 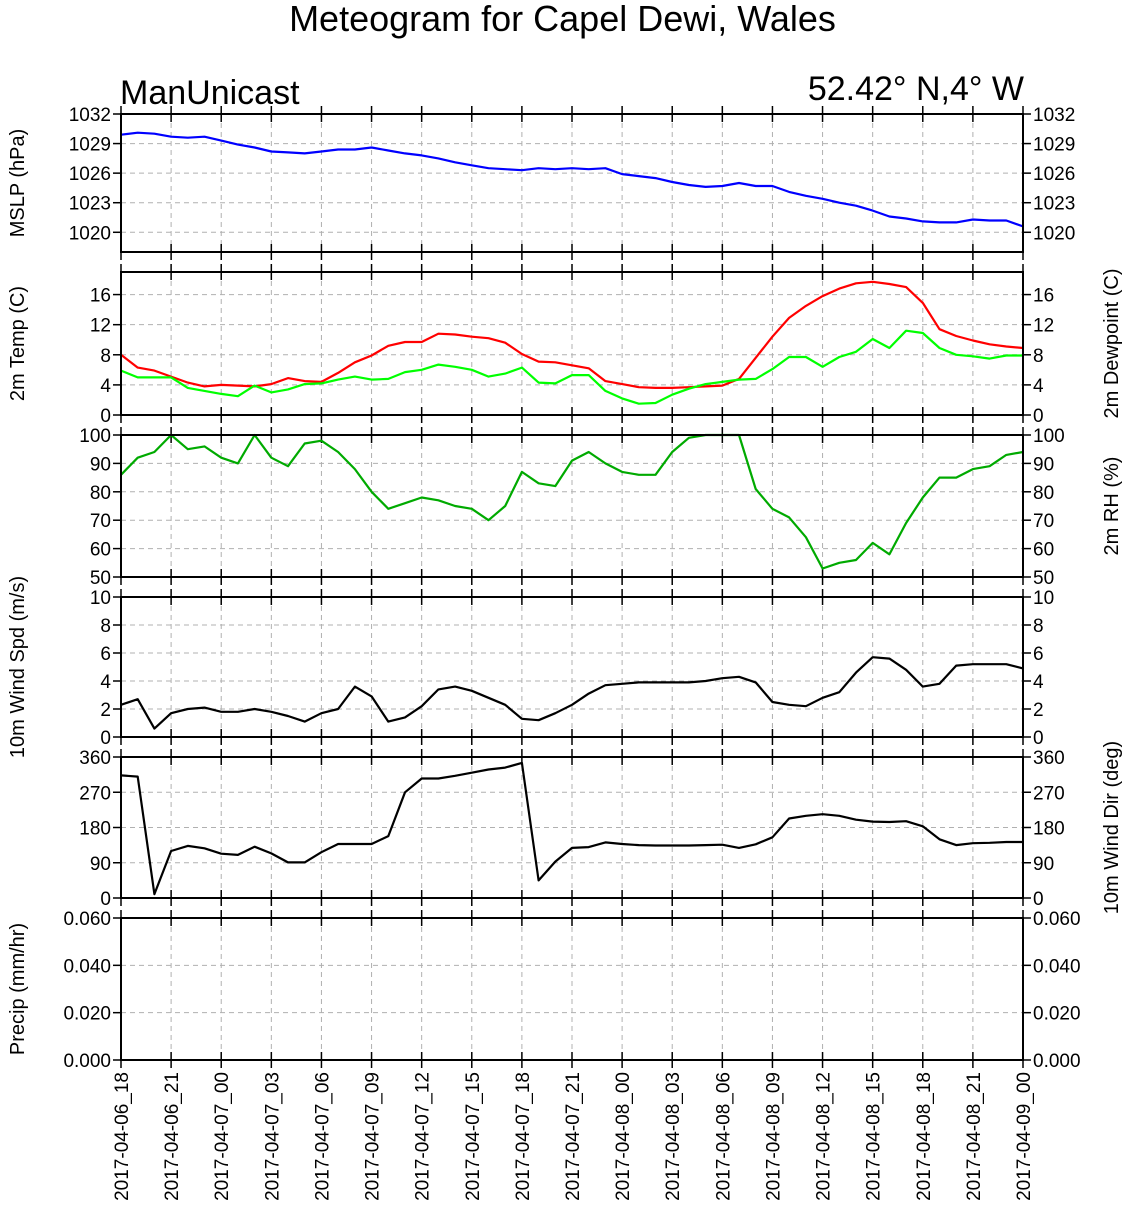 I want to click on y-tick-label-right: 12, so click(x=1043, y=326).